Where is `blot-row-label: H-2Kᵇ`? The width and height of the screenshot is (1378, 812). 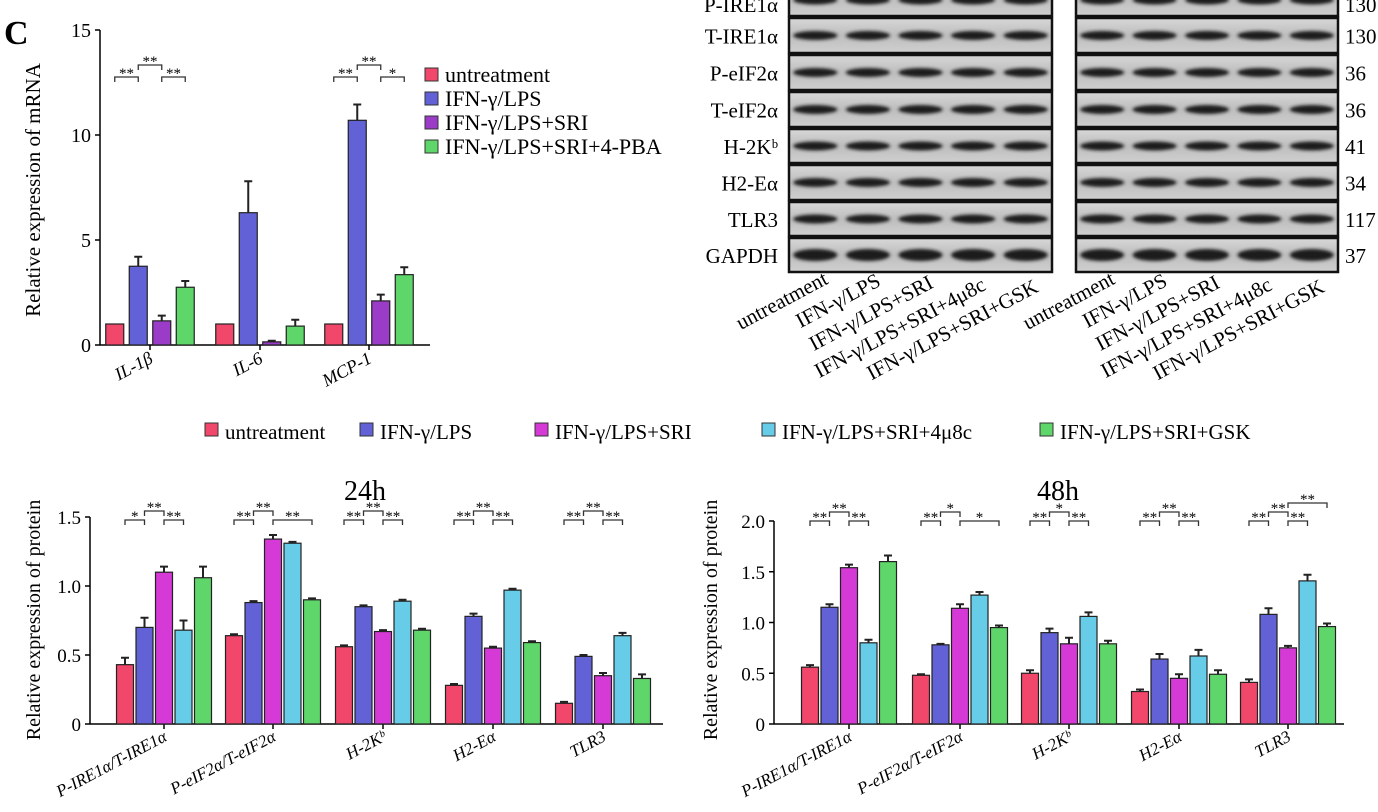
blot-row-label: H-2Kᵇ is located at coordinates (751, 147).